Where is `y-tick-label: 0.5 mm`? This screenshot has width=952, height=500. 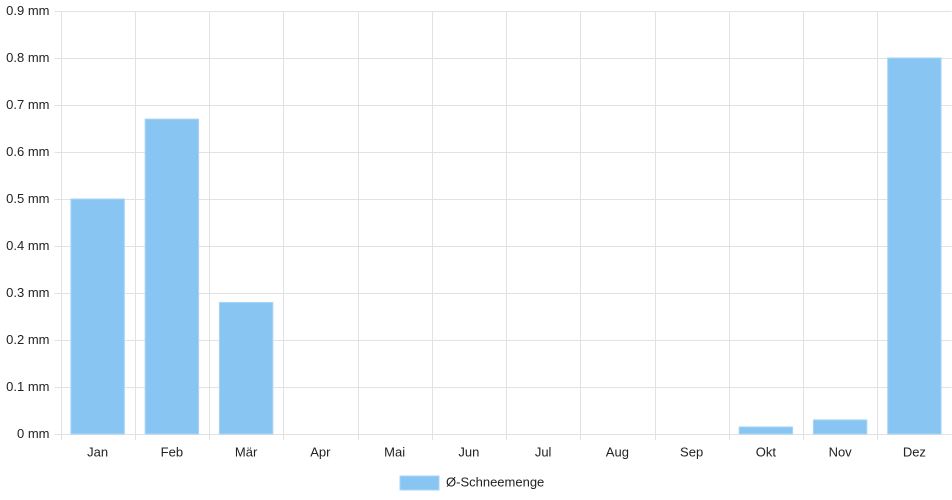
y-tick-label: 0.5 mm is located at coordinates (27, 198).